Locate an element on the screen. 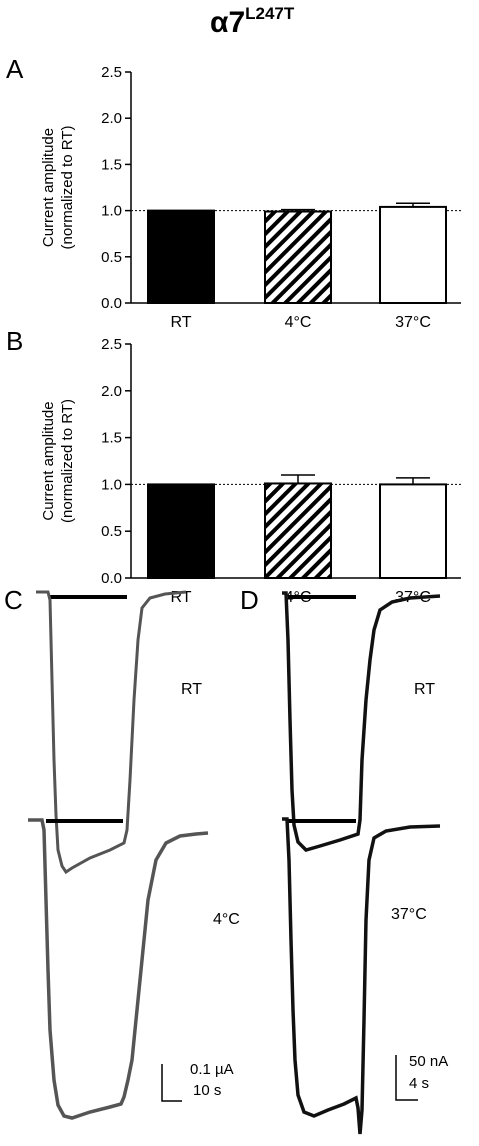 The width and height of the screenshot is (479, 1146). trace-label-d-bottom: 37°C is located at coordinates (409, 914).